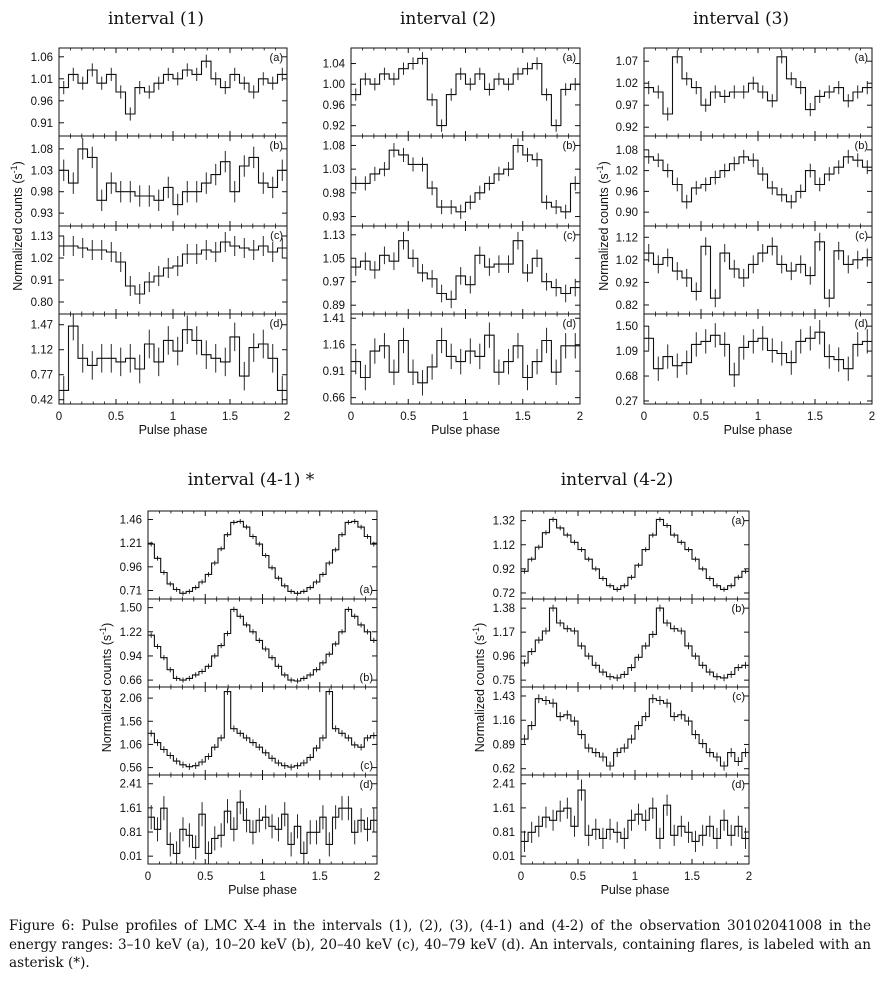 This screenshot has width=882, height=985. What do you see at coordinates (131, 722) in the screenshot?
I see `y-tick-label: 1.56` at bounding box center [131, 722].